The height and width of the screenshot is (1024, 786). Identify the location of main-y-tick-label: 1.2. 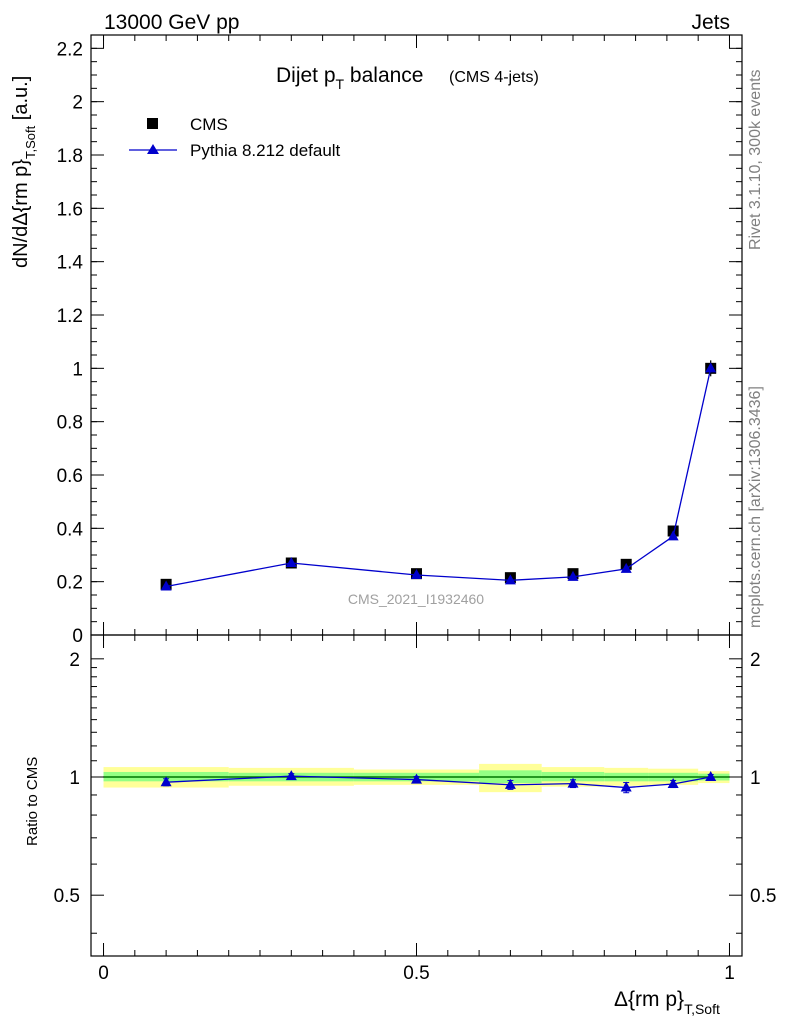
(70, 316).